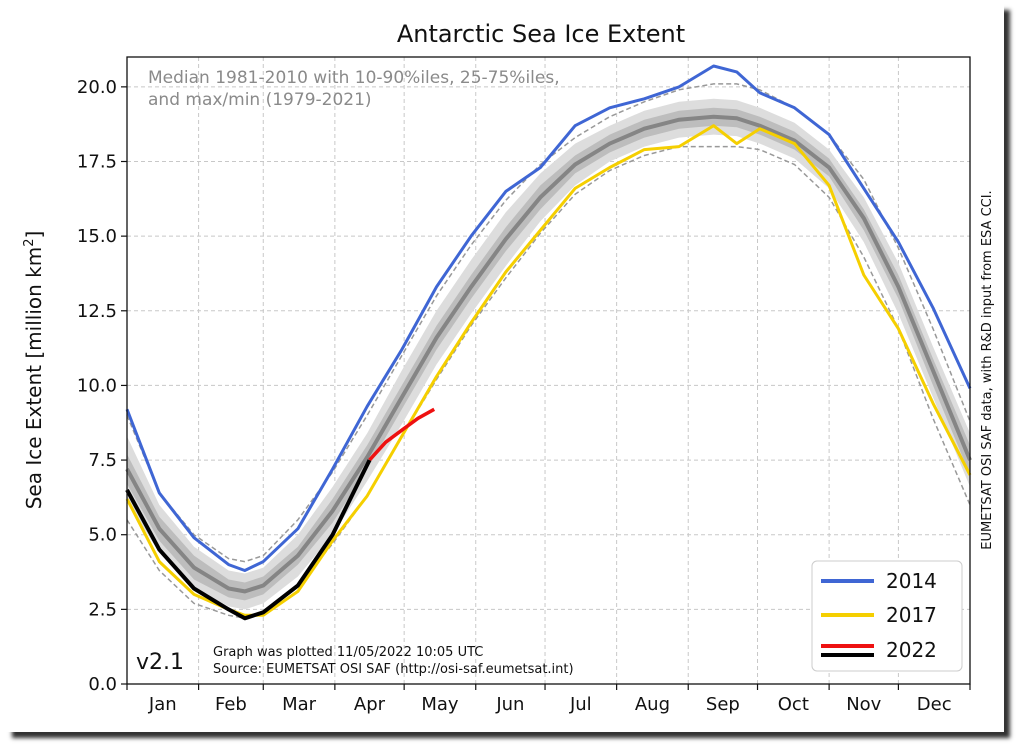 The width and height of the screenshot is (1024, 747). Describe the element at coordinates (402, 434) in the screenshot. I see `series-2022-red-line` at that location.